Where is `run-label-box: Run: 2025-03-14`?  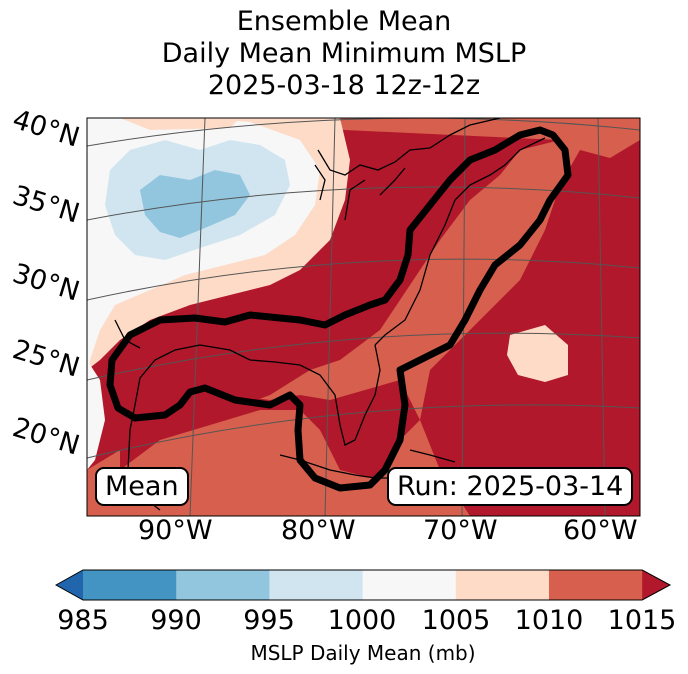 run-label-box: Run: 2025-03-14 is located at coordinates (510, 486).